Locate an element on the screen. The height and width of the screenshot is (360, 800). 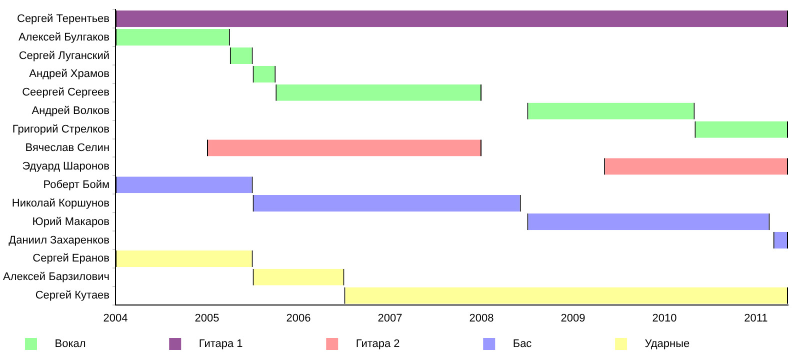
y-tick-label: Сеергей Сергеев is located at coordinates (66, 92).